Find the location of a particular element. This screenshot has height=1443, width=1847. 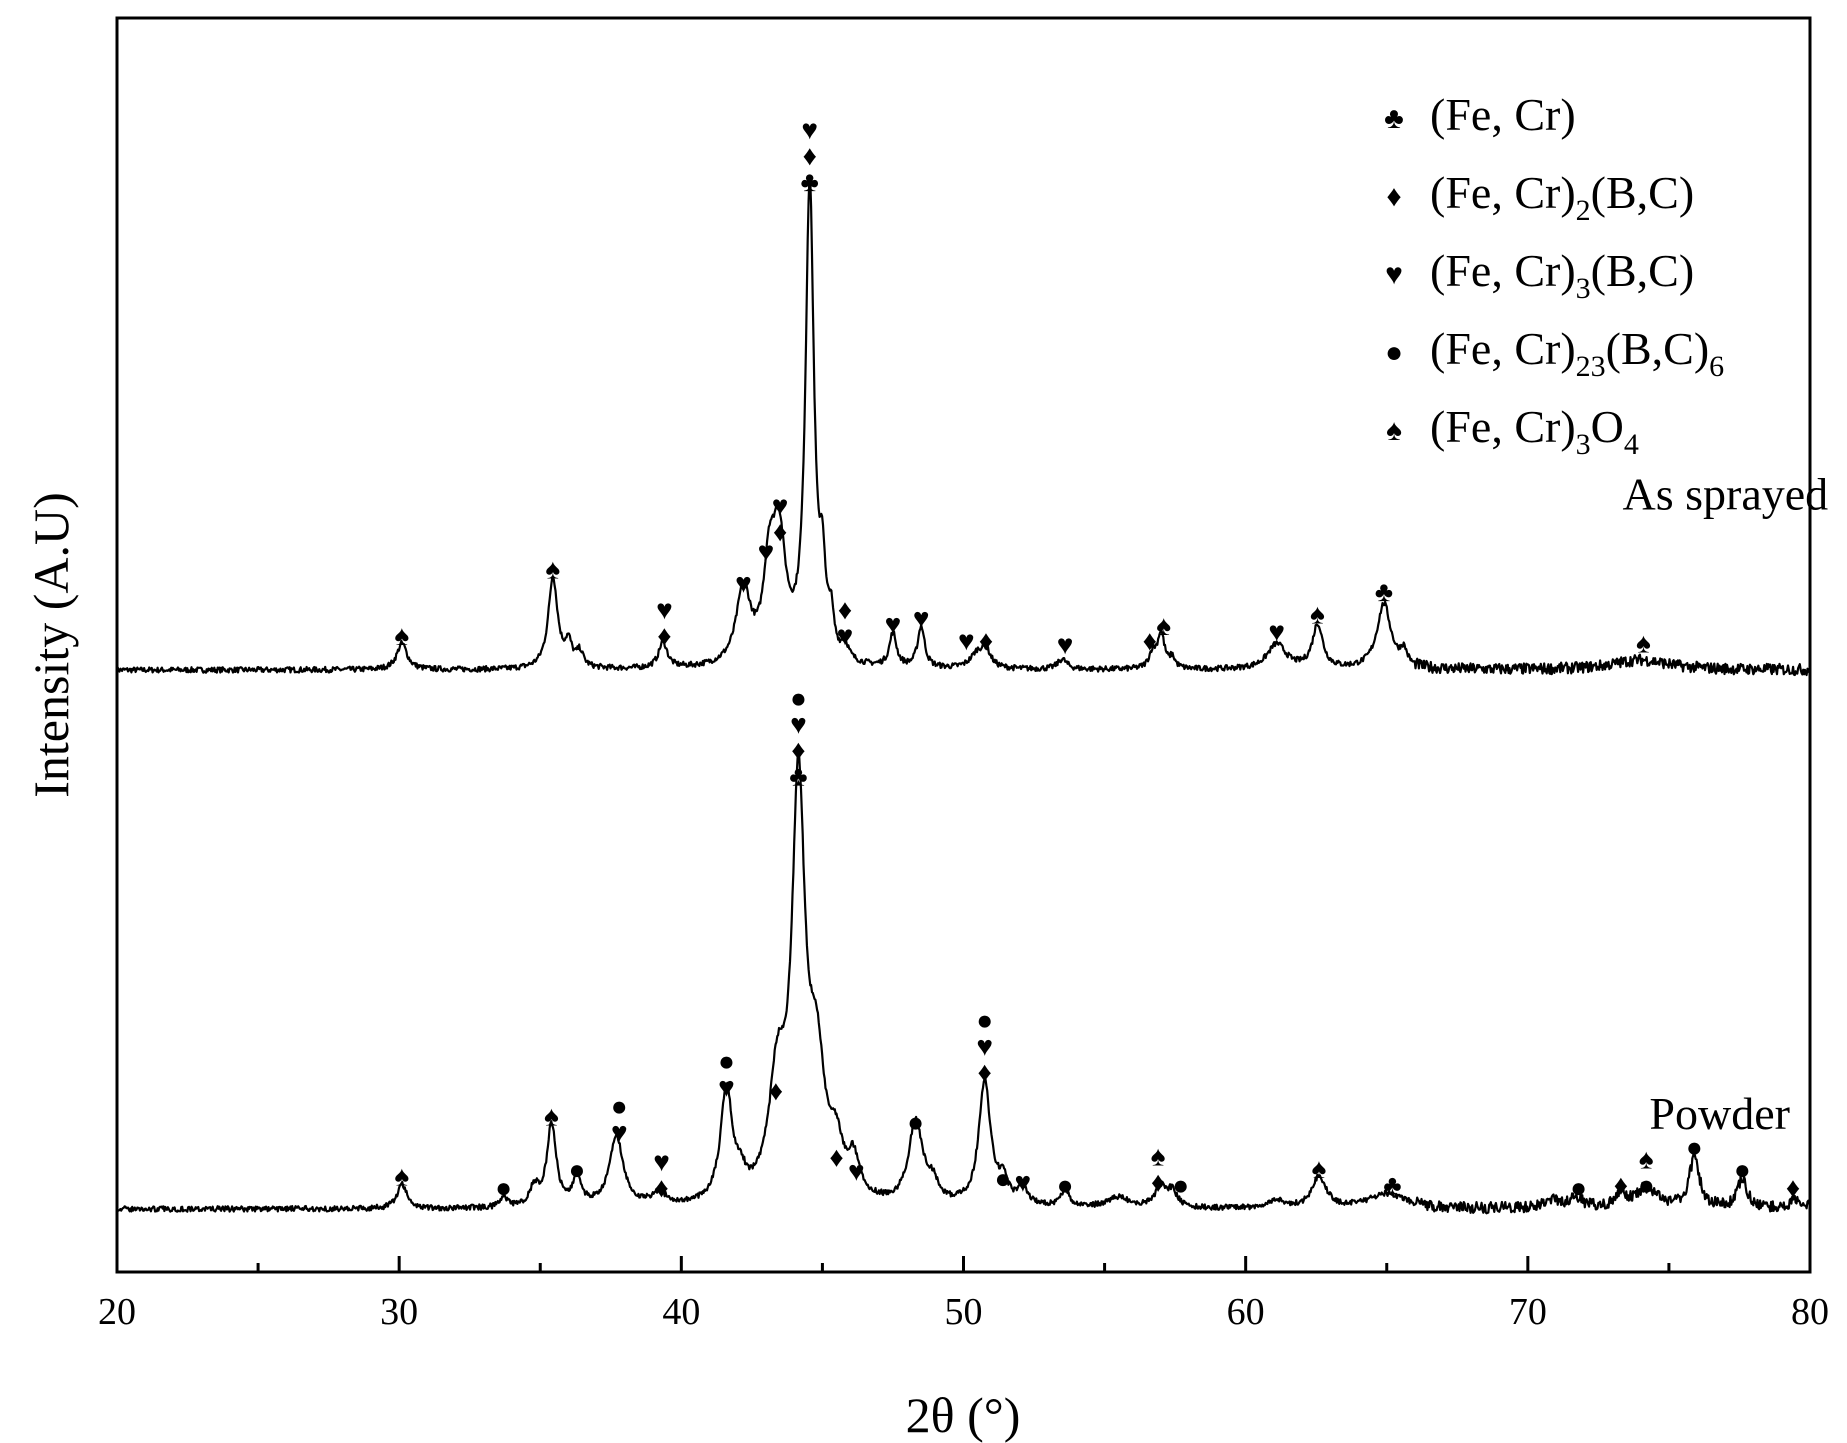

legend-entry: ● (Fe, Cr)23(B,C)6 is located at coordinates (1554, 353).